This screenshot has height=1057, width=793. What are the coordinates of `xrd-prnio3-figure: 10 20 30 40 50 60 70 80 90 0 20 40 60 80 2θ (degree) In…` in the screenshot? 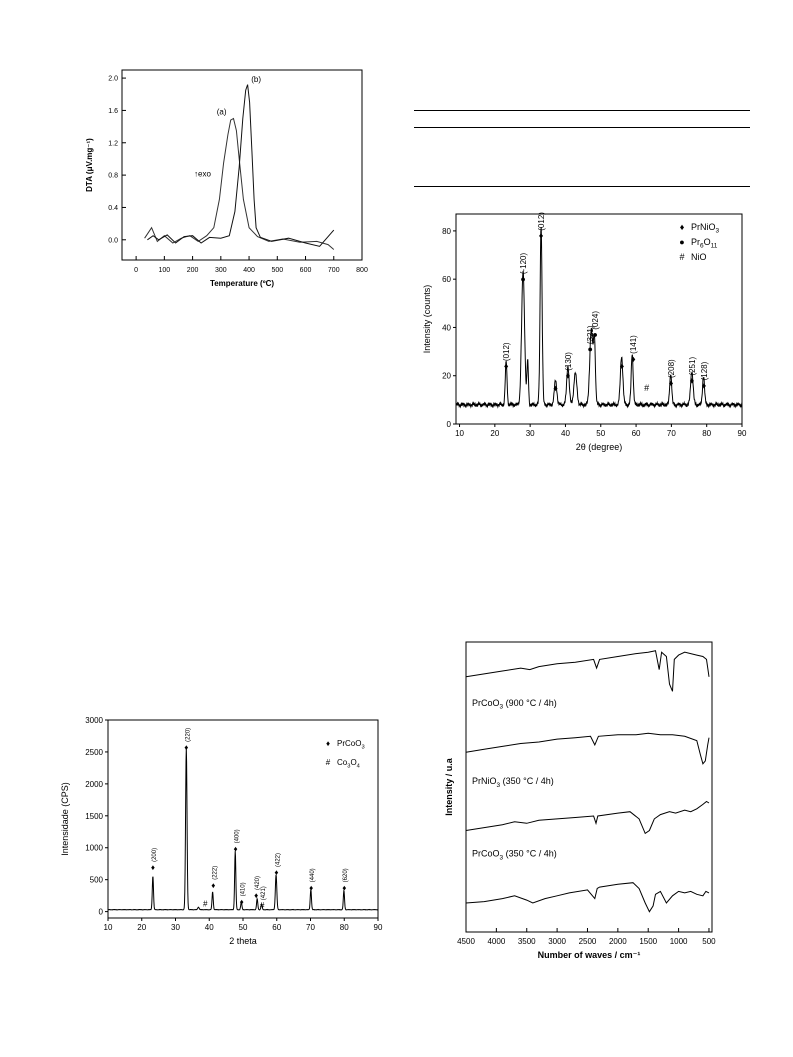 It's located at (584, 335).